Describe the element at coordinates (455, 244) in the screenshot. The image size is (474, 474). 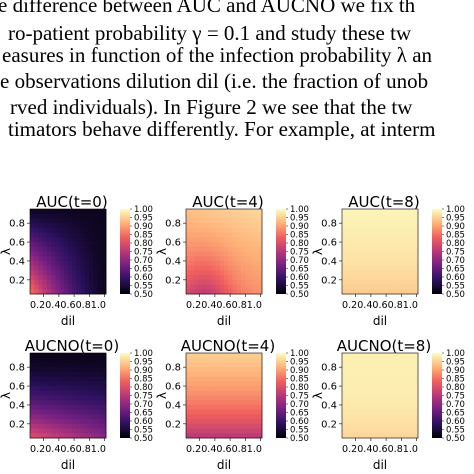
I see `colorbar-tick-label: 0.80` at that location.